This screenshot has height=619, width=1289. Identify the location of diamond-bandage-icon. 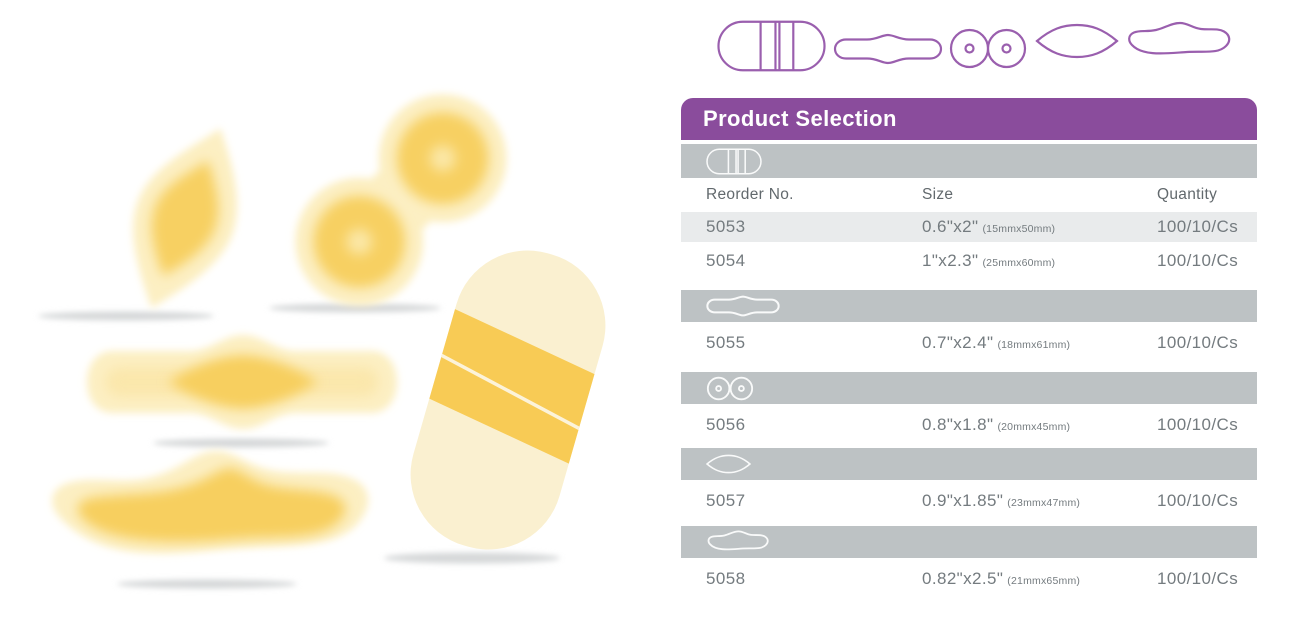
(728, 464).